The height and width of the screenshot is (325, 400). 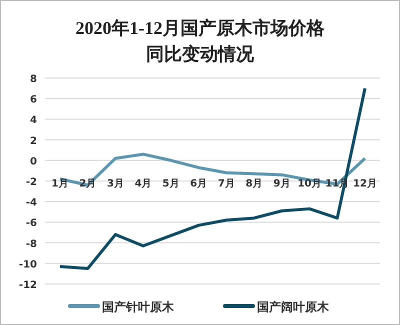 What do you see at coordinates (212, 169) in the screenshot?
I see `line-series` at bounding box center [212, 169].